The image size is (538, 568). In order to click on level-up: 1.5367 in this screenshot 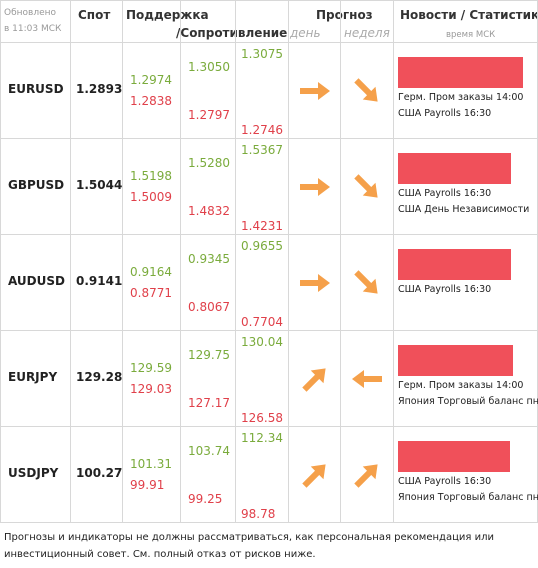, I will do `click(262, 150)`.